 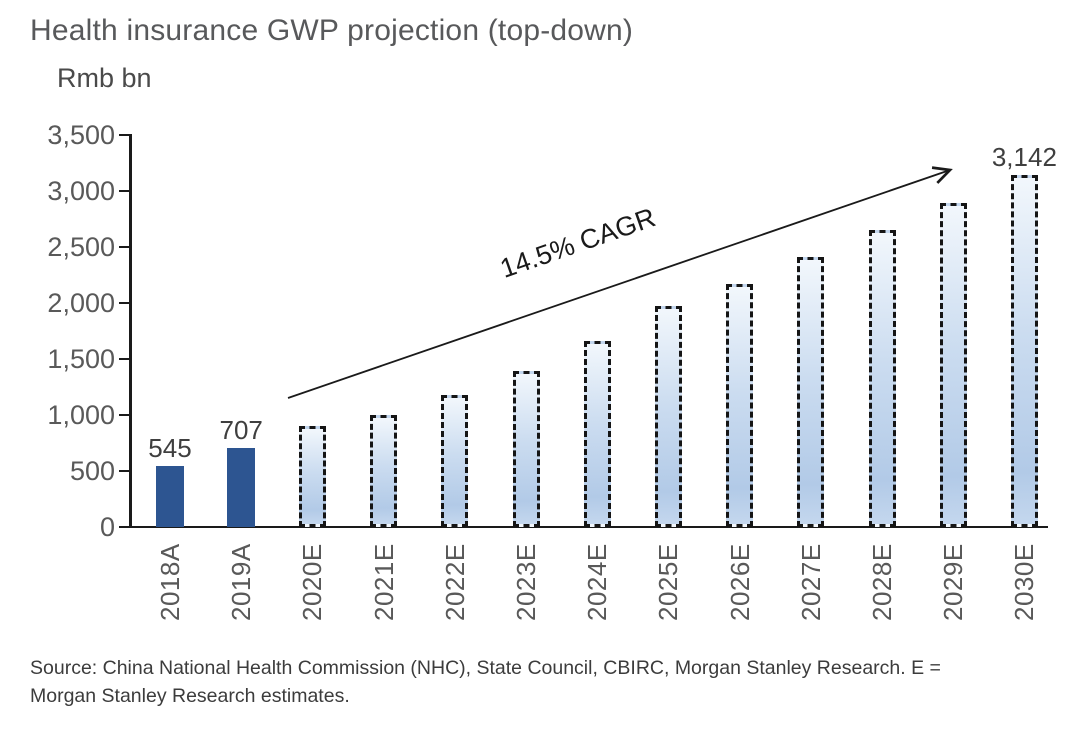 What do you see at coordinates (170, 447) in the screenshot?
I see `bar-value-label-2018A: 545` at bounding box center [170, 447].